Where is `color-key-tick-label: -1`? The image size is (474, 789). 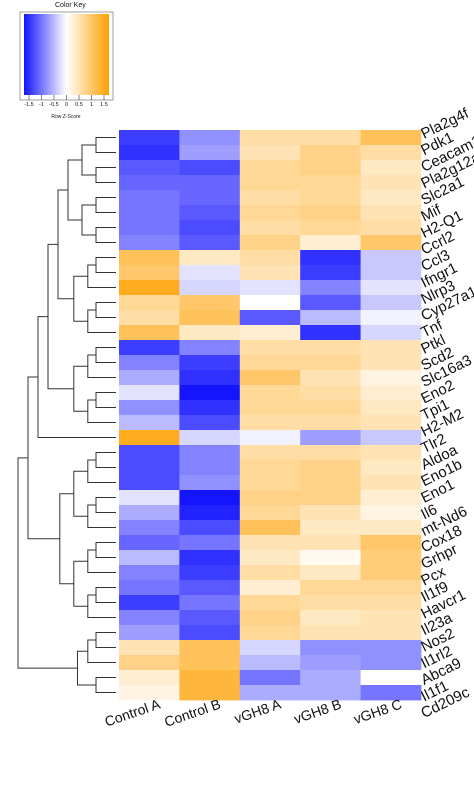
color-key-tick-label: -1 is located at coordinates (41, 105).